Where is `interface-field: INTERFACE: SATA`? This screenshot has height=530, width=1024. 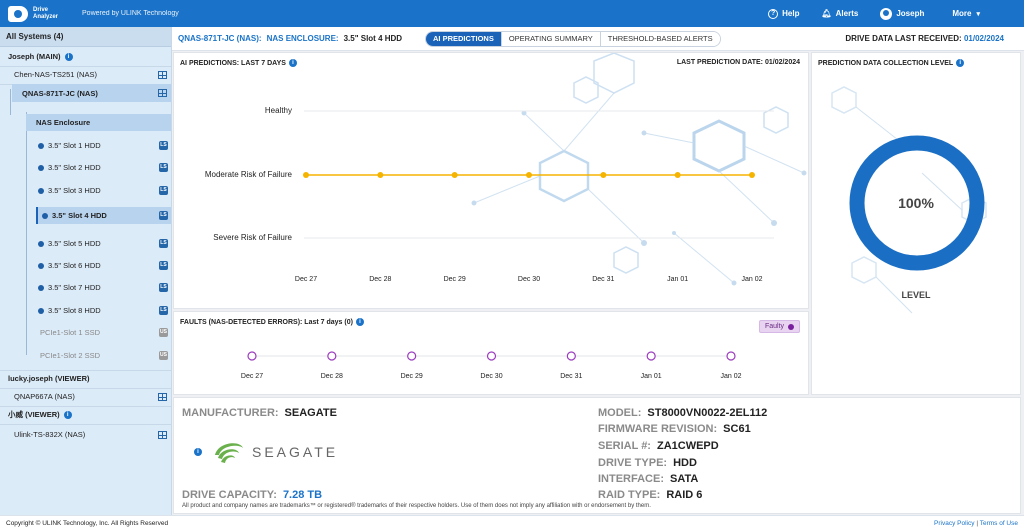 interface-field: INTERFACE: SATA is located at coordinates (648, 479).